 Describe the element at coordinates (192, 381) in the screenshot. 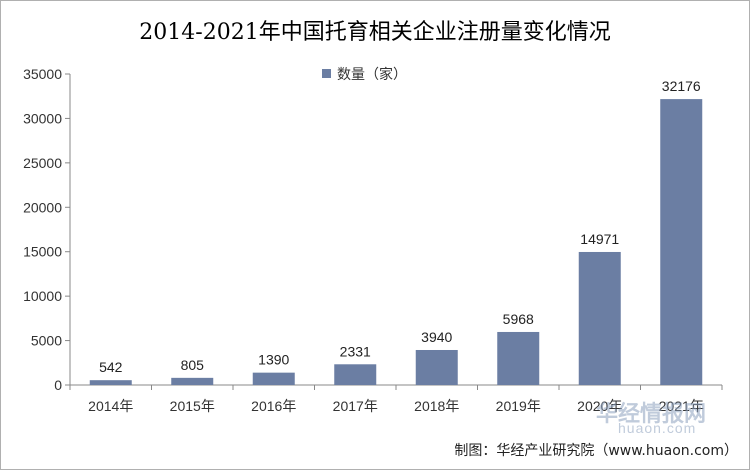

I see `bar-2015年` at that location.